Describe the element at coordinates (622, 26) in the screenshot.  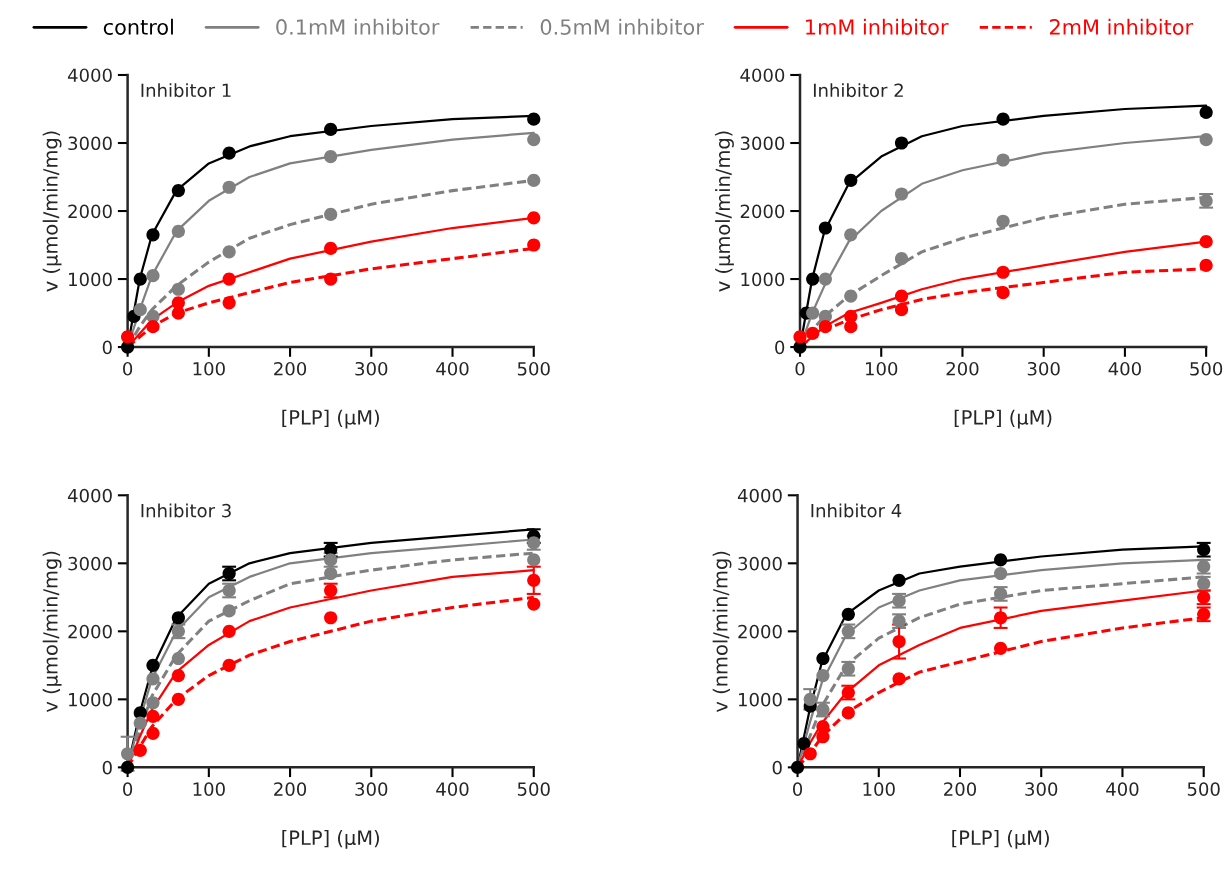
I see `legend-label: 0.5mM inhibitor` at that location.